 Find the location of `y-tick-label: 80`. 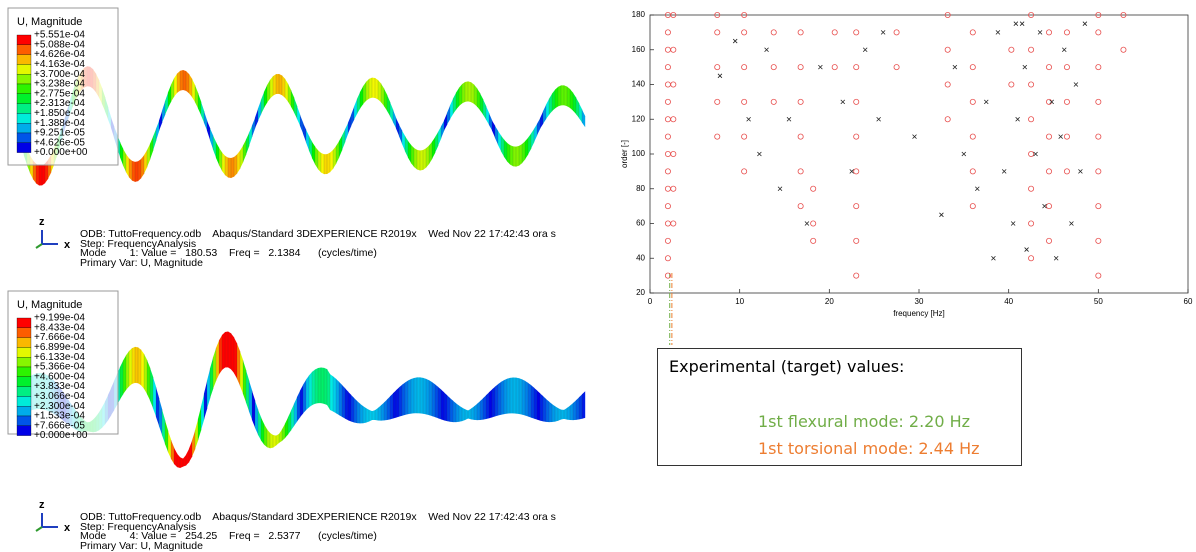

y-tick-label: 80 is located at coordinates (640, 188).